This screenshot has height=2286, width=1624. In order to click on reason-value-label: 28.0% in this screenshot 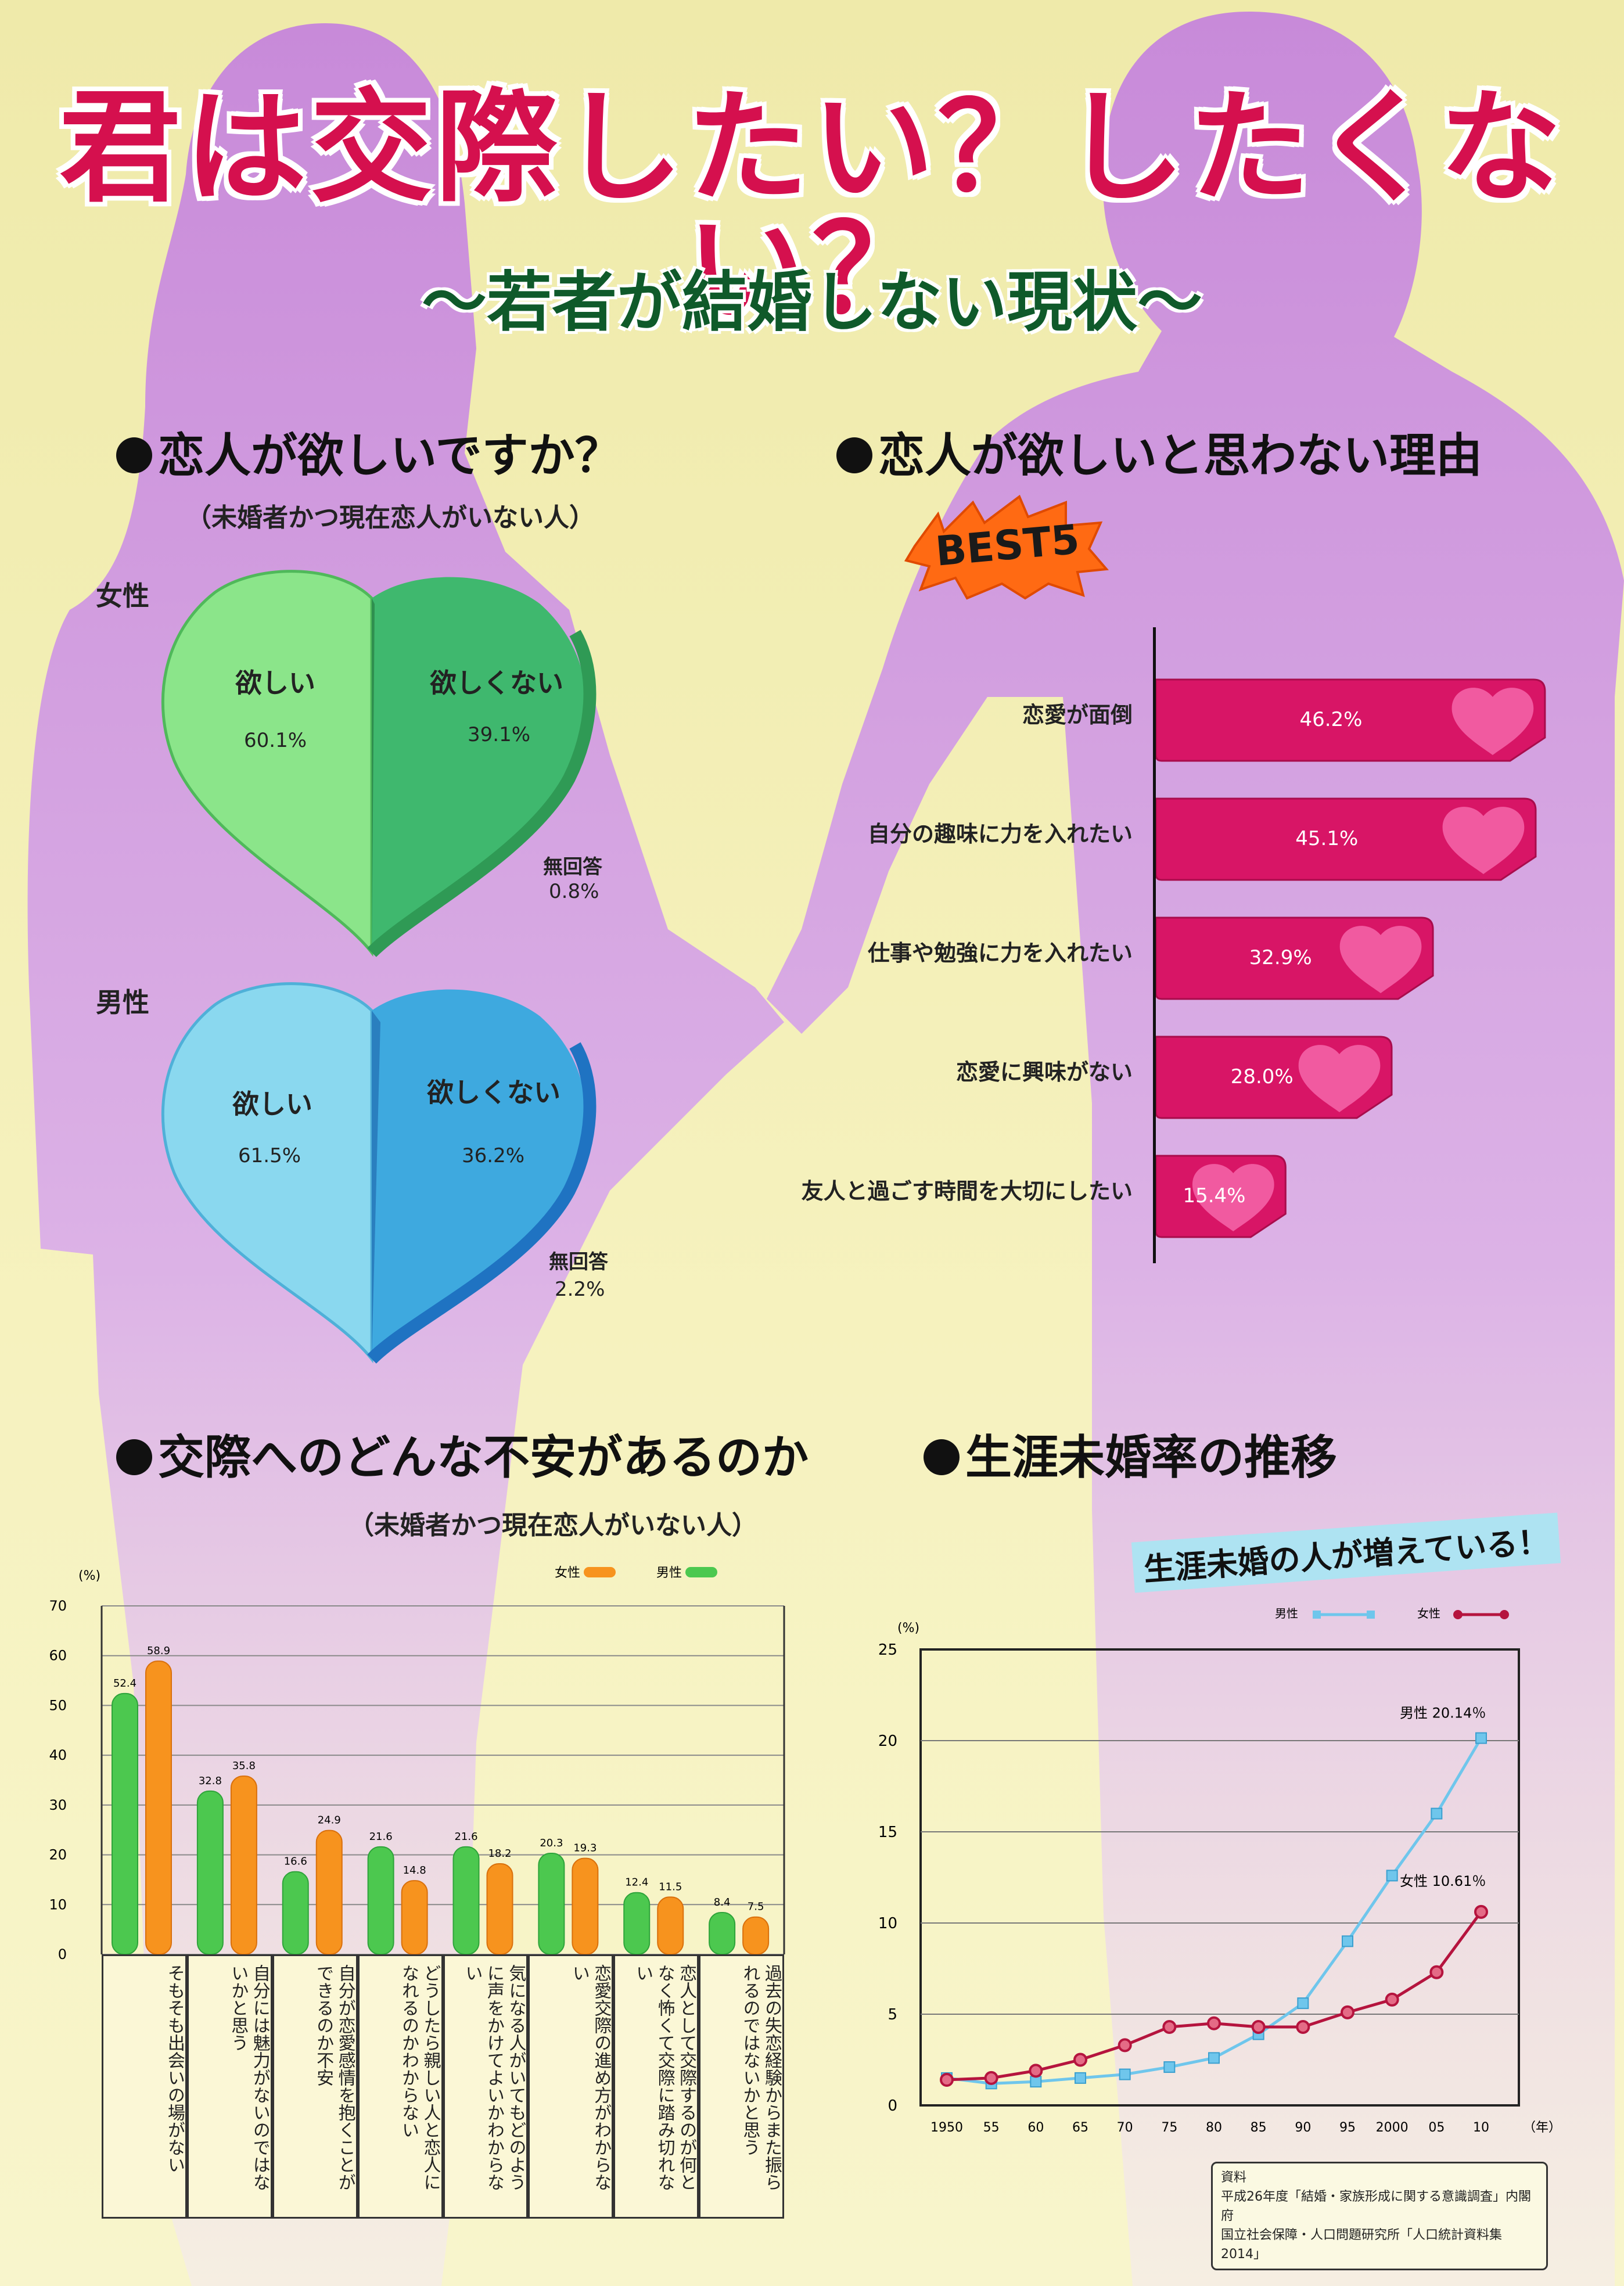, I will do `click(1263, 1076)`.